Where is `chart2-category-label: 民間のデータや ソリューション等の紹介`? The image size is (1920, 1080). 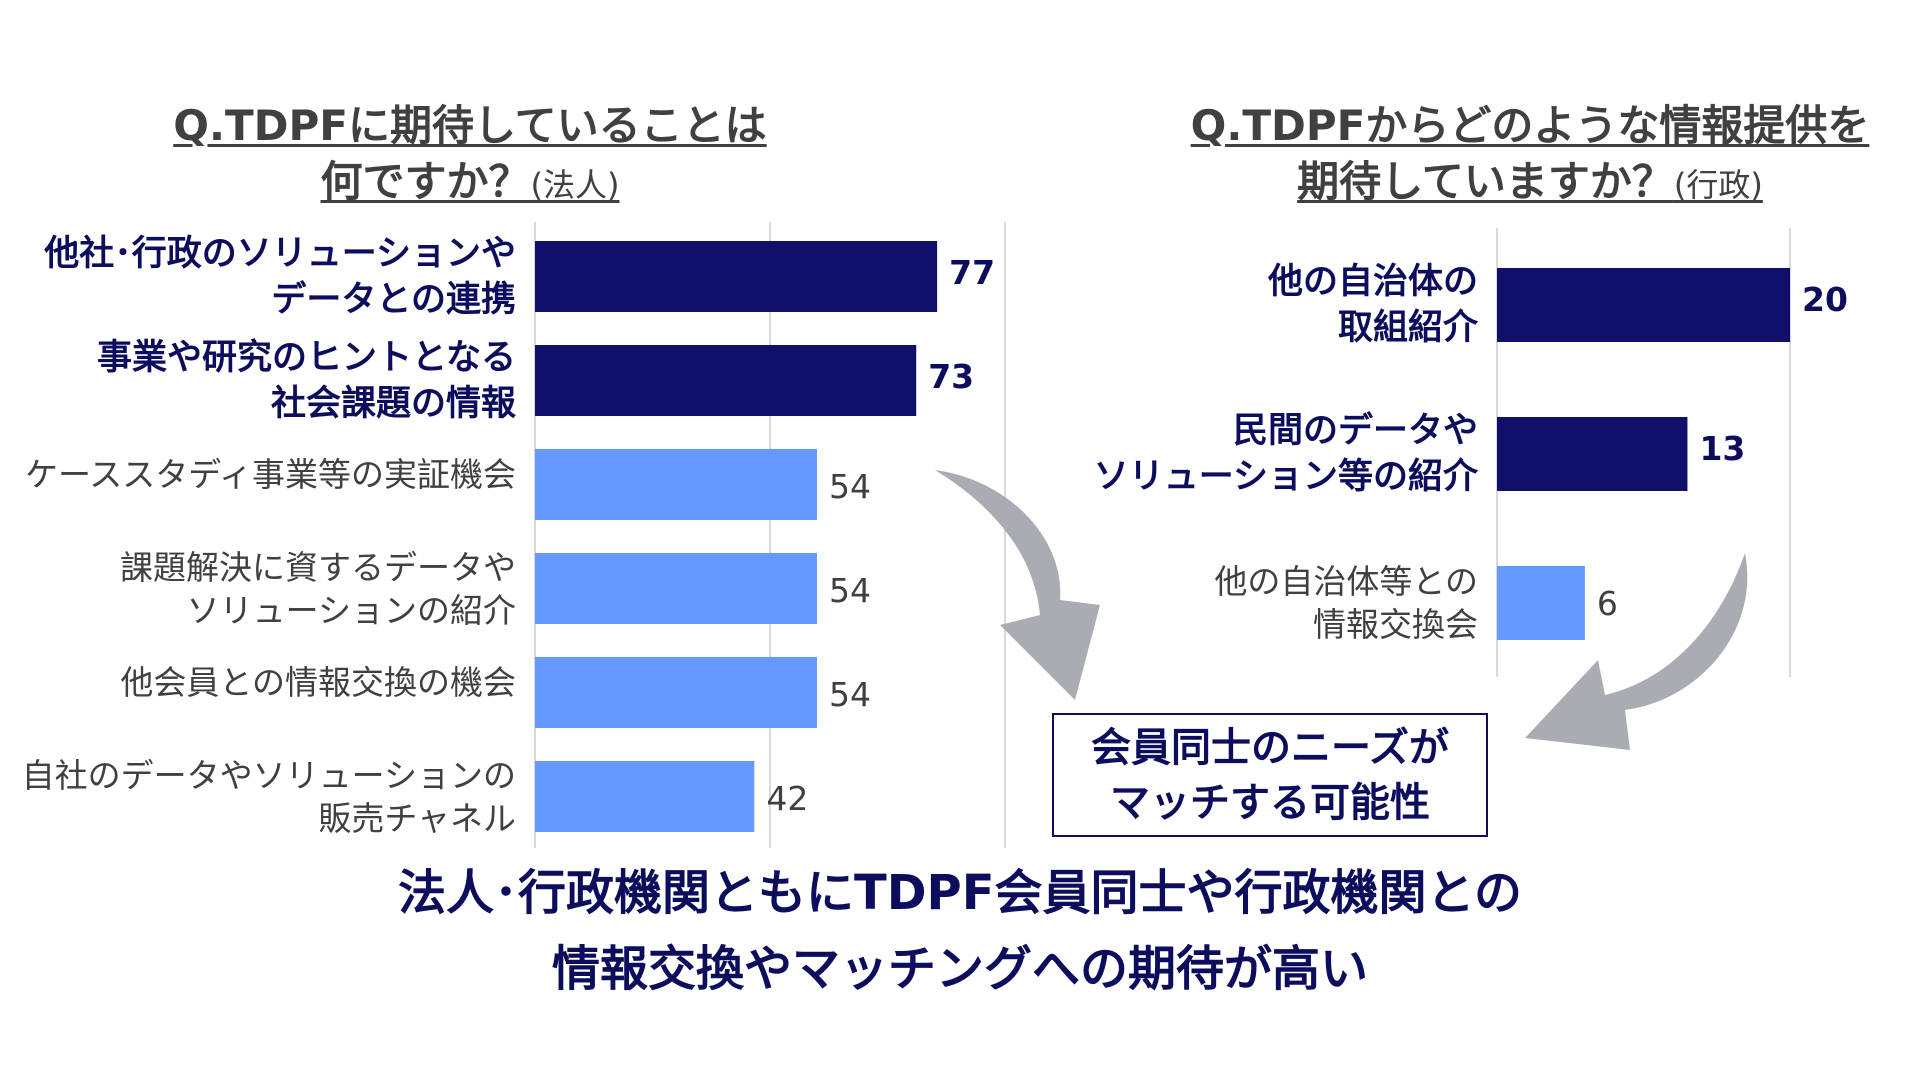 chart2-category-label: 民間のデータや ソリューション等の紹介 is located at coordinates (1285, 454).